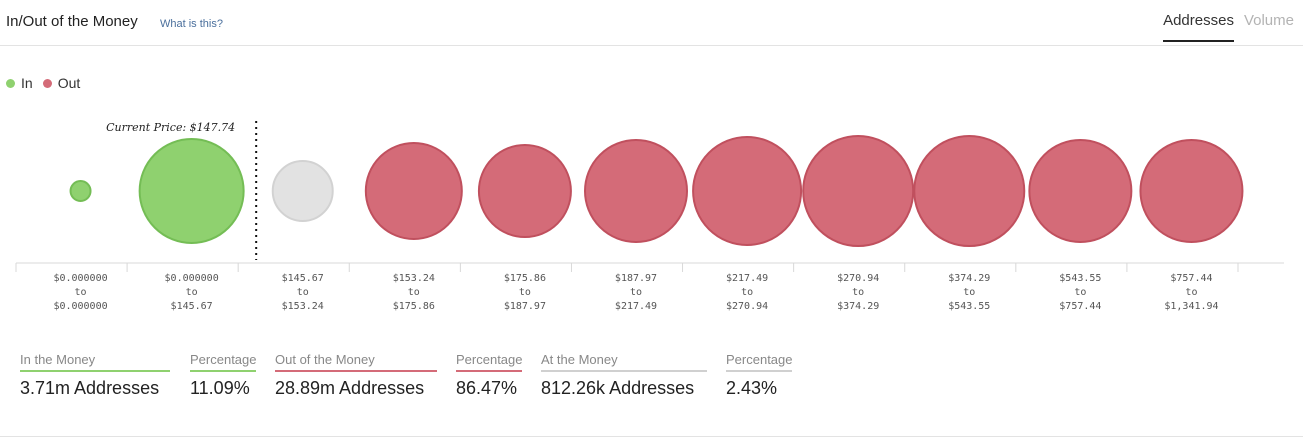 This screenshot has width=1303, height=438. I want to click on bucket-to-label: $270.94, so click(747, 306).